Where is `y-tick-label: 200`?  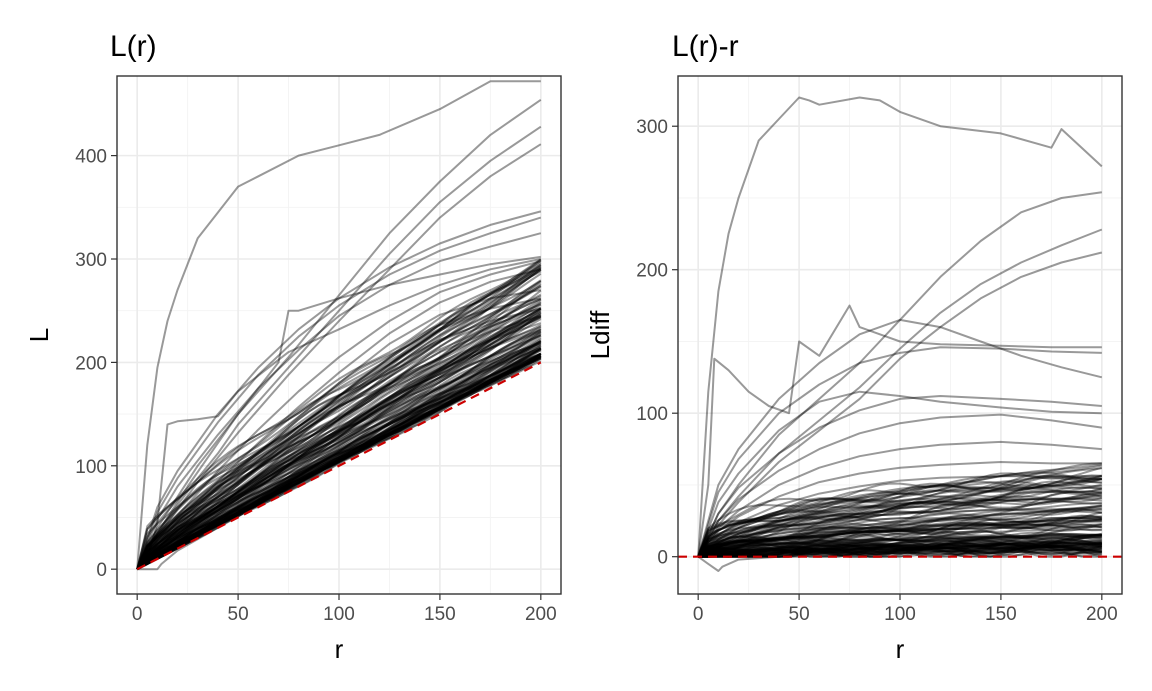 y-tick-label: 200 is located at coordinates (652, 271).